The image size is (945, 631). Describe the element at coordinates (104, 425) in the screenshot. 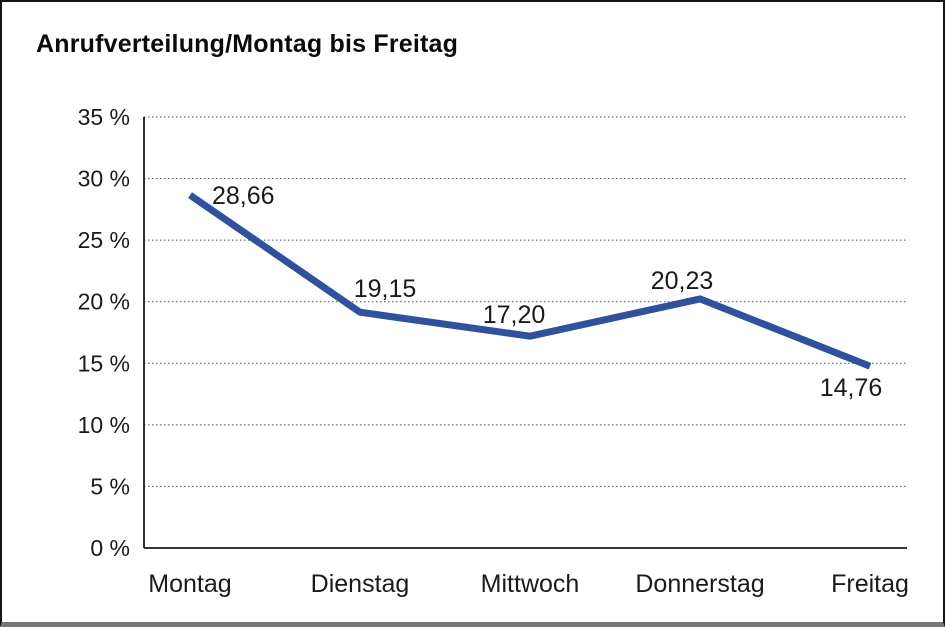

I see `y-tick-label-10%: 10 %` at that location.